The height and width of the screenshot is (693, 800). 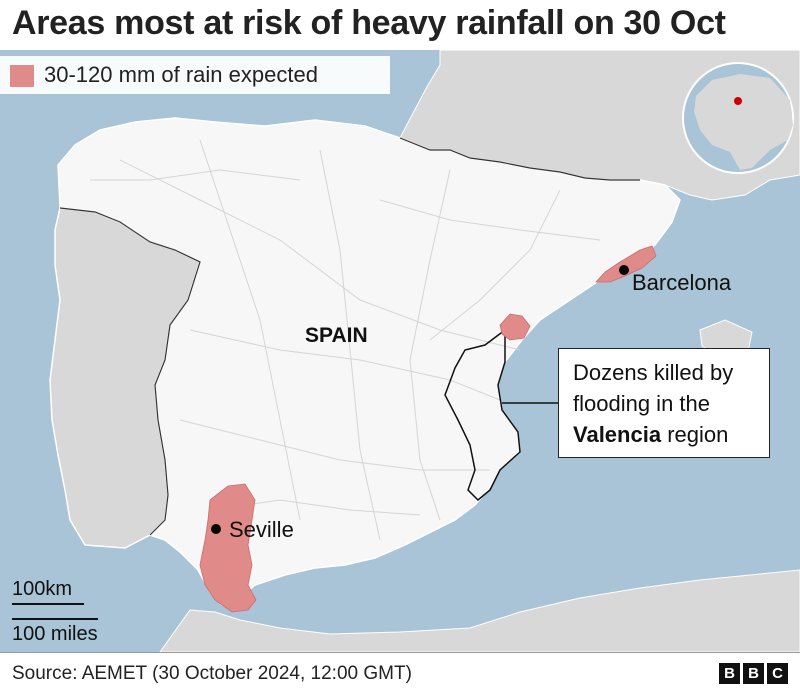 I want to click on scale-label-miles: 100 miles, so click(x=55, y=634).